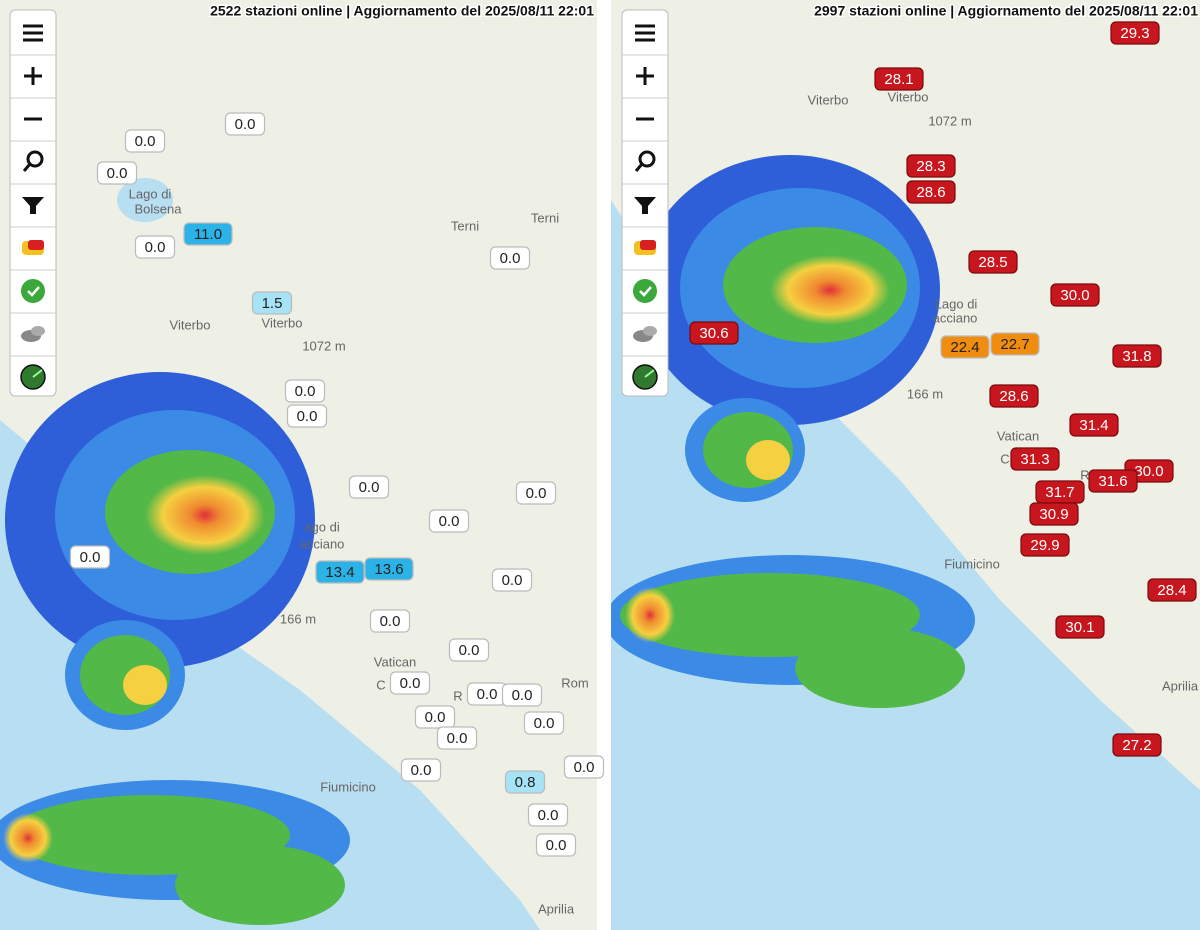 This screenshot has height=930, width=1200. Describe the element at coordinates (348, 786) in the screenshot. I see `place-label: Fiumicino` at that location.